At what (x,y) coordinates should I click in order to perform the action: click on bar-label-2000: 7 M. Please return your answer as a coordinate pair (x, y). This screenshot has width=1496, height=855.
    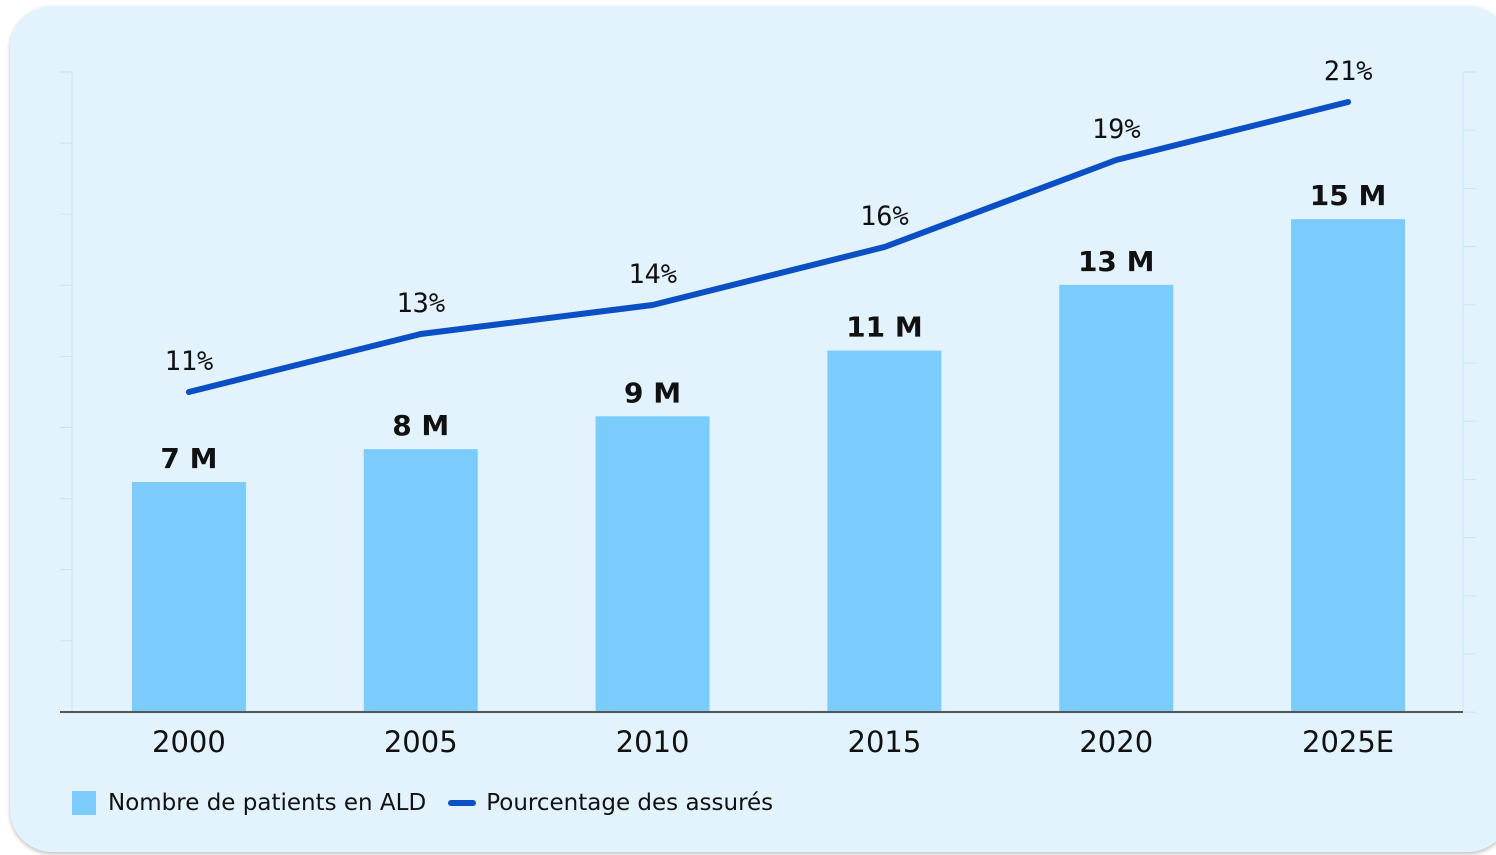
    Looking at the image, I should click on (188, 458).